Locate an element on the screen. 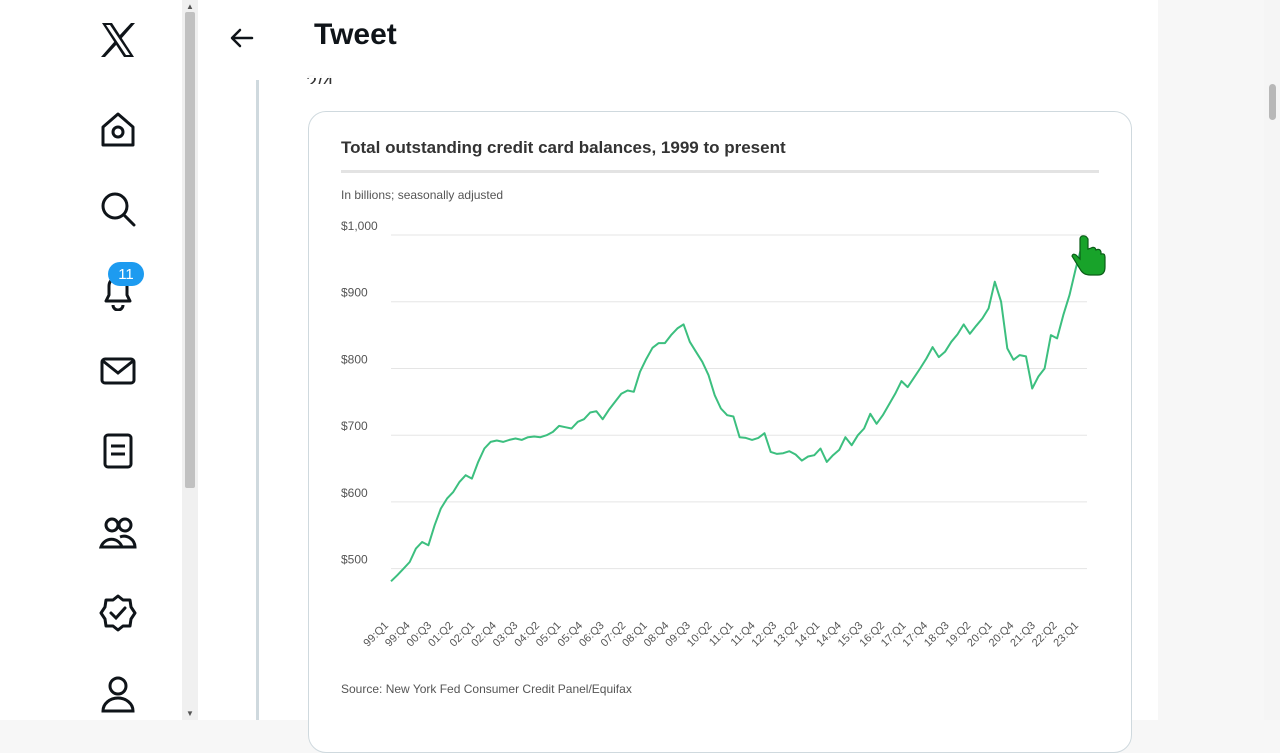 The width and height of the screenshot is (1280, 753). communities-icon is located at coordinates (118, 532).